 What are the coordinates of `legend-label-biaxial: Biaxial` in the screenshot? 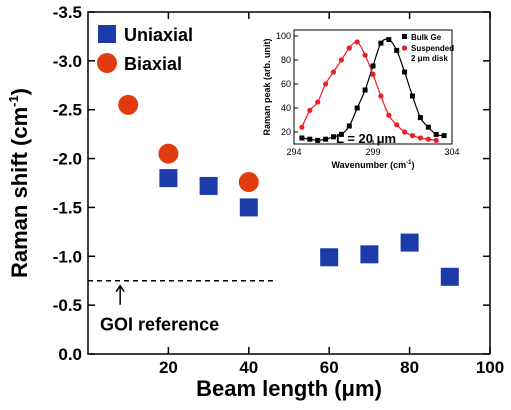 It's located at (153, 64).